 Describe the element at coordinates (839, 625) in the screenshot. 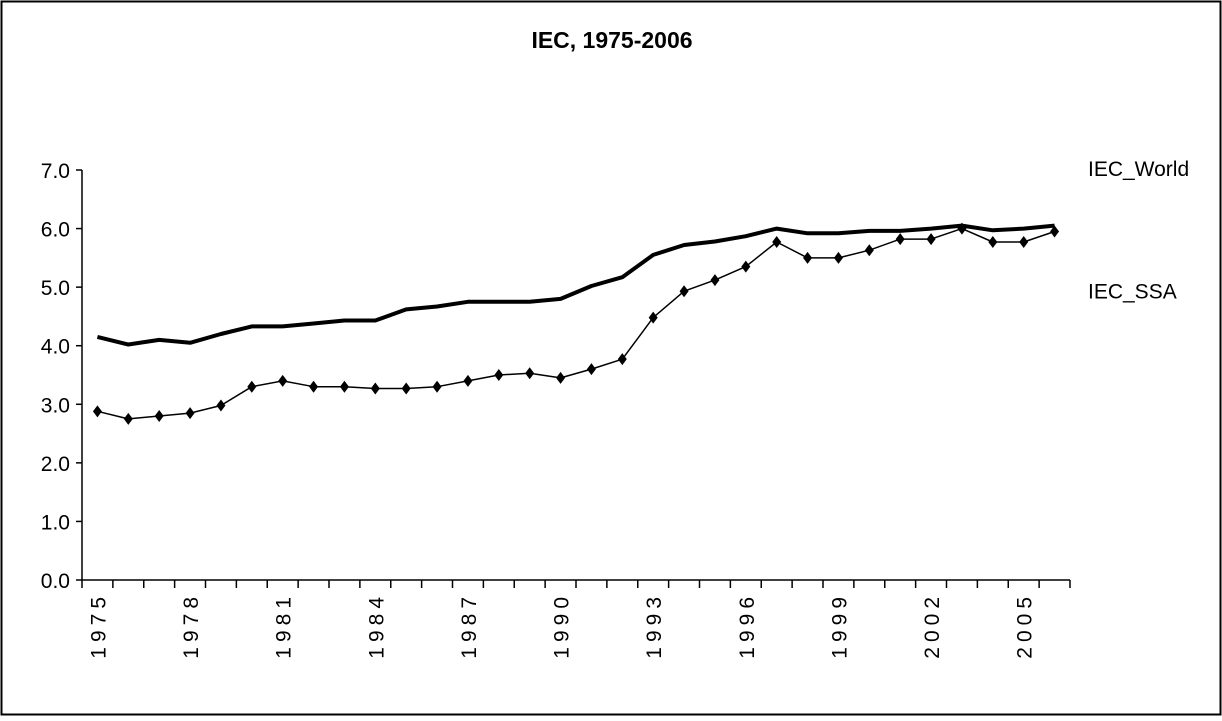

I see `x-tick-label: 1999` at that location.